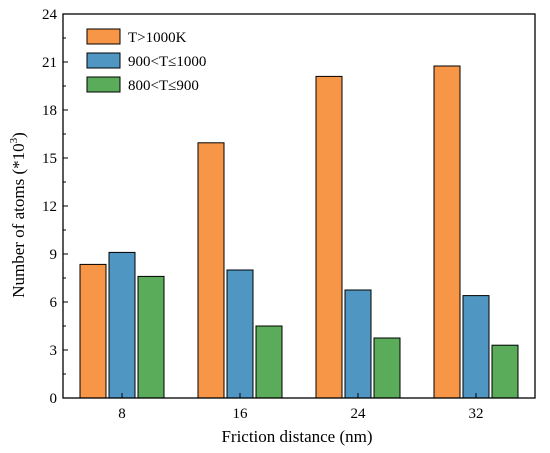  What do you see at coordinates (157, 38) in the screenshot?
I see `legend-label: T>1000K` at bounding box center [157, 38].